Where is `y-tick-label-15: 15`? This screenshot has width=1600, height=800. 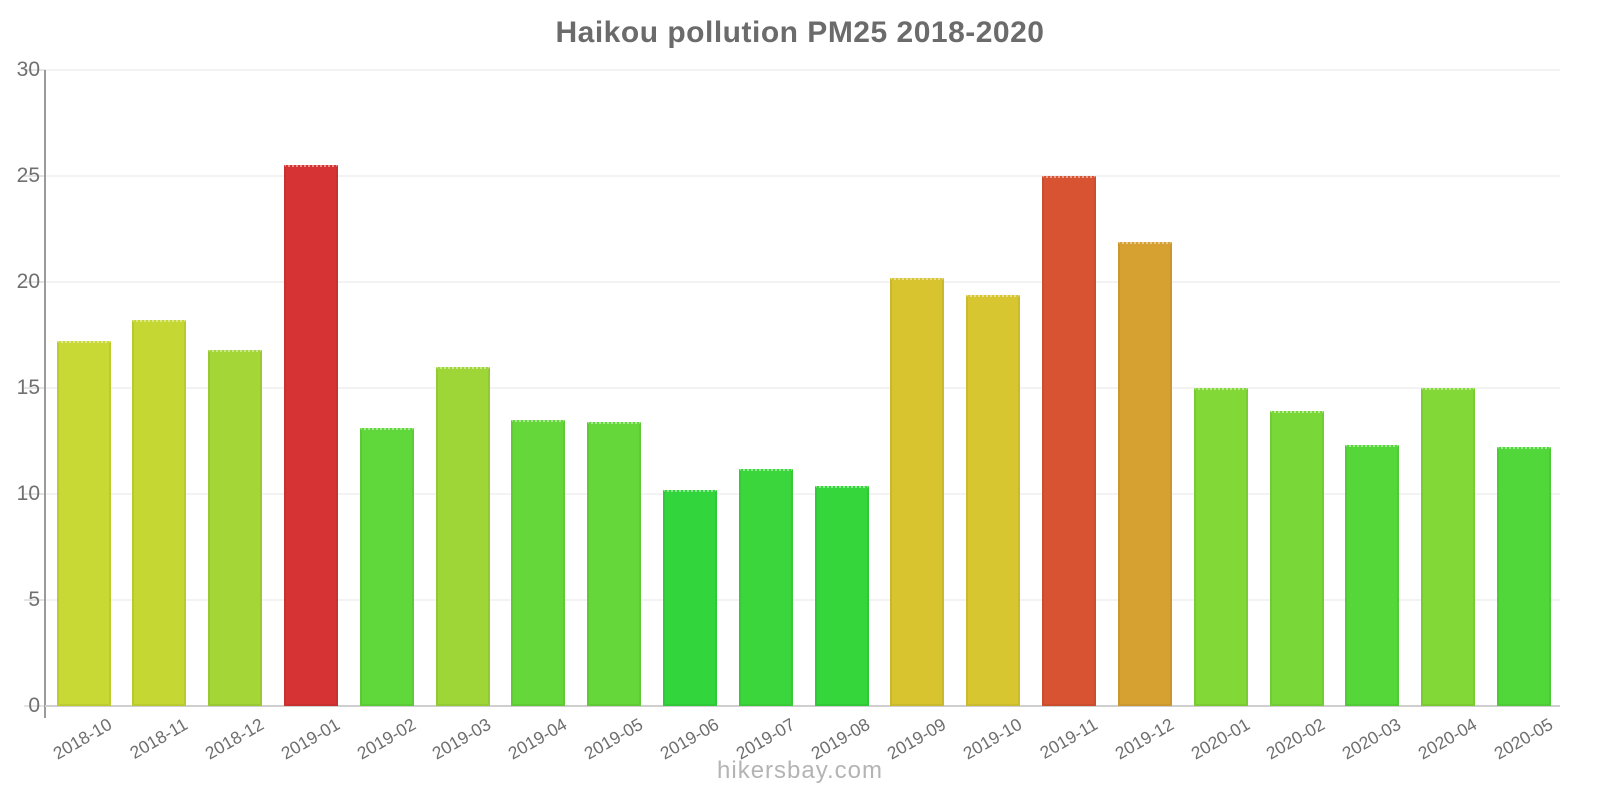 y-tick-label-15: 15 is located at coordinates (28, 387).